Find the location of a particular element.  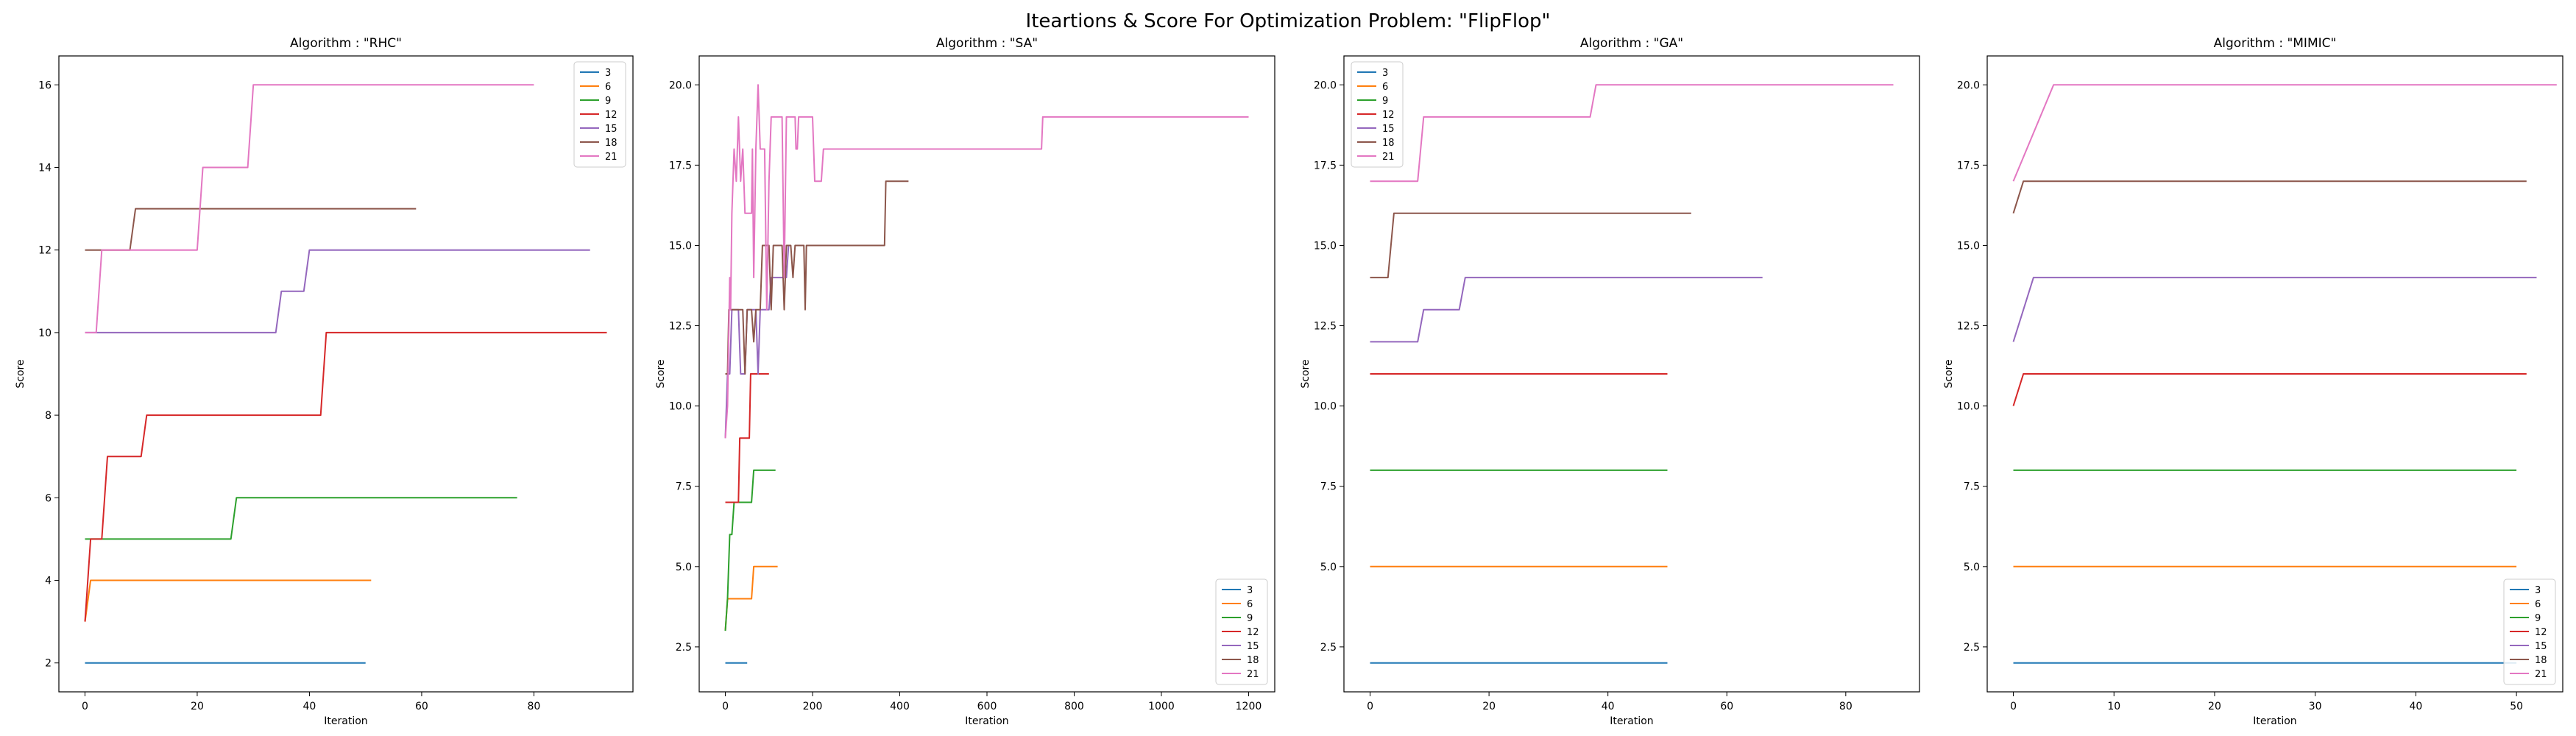

x-tick-label: 30 is located at coordinates (2315, 706).